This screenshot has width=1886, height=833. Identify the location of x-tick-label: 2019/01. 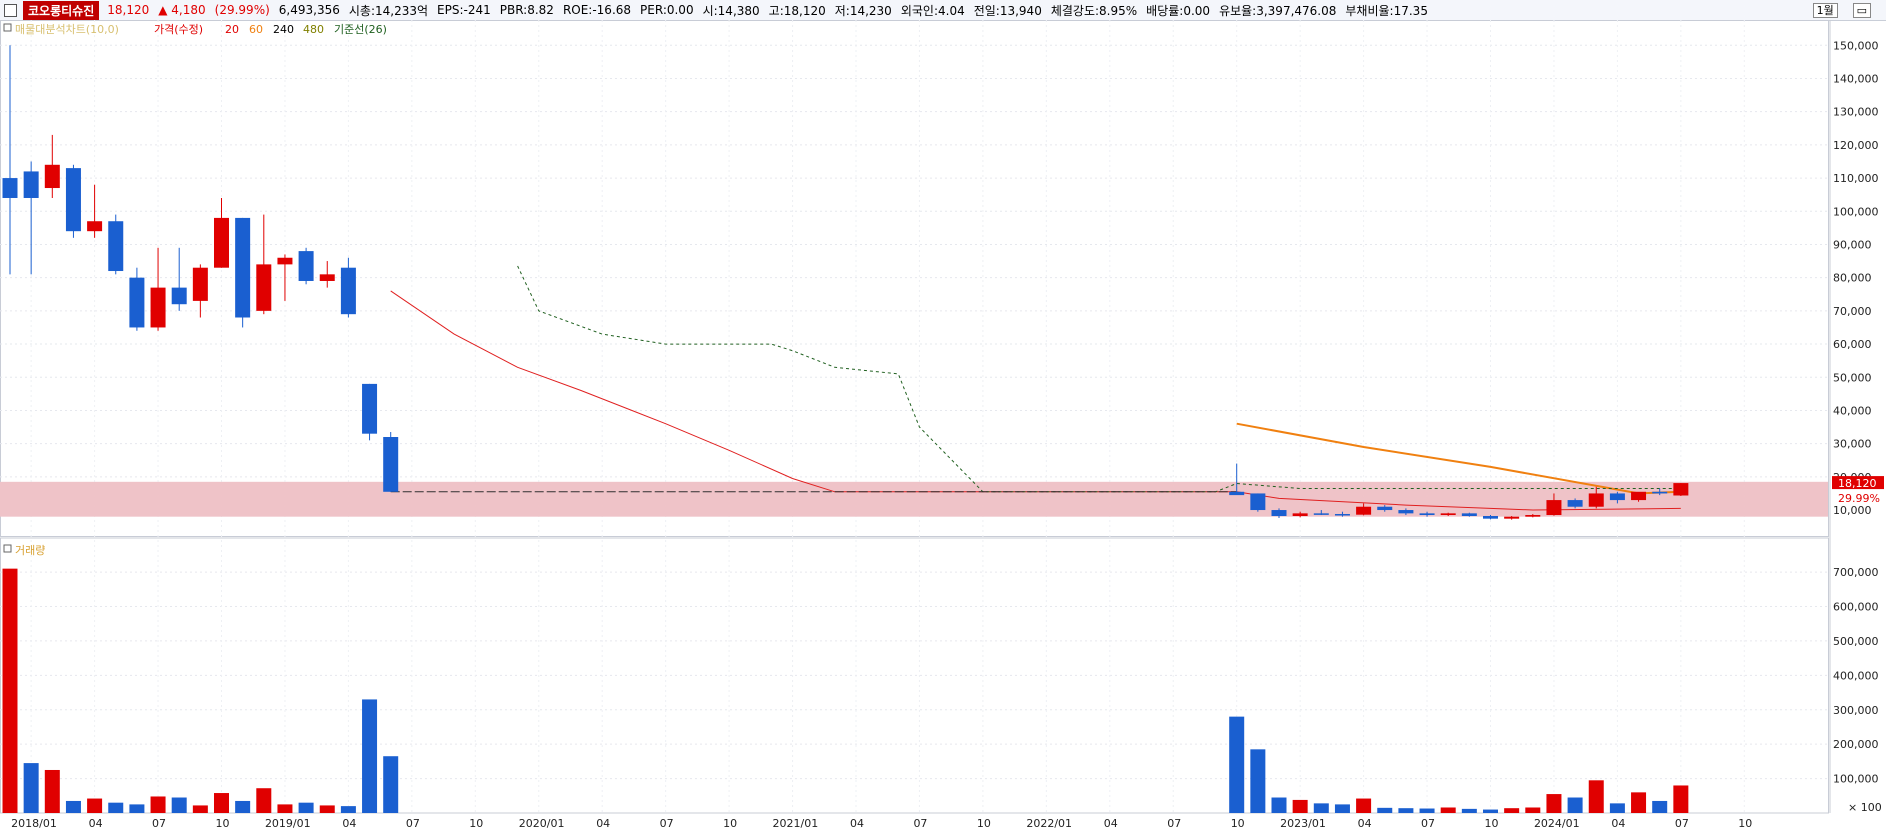
(288, 823).